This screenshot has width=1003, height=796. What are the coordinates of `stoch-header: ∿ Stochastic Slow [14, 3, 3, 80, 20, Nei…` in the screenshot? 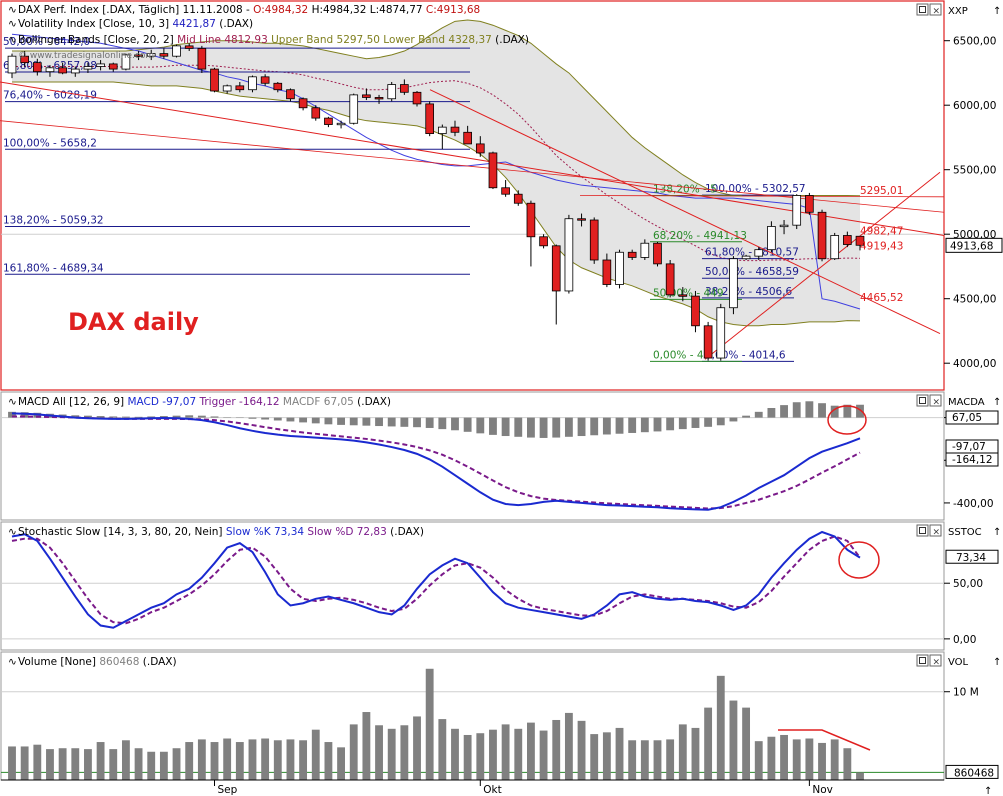 It's located at (216, 532).